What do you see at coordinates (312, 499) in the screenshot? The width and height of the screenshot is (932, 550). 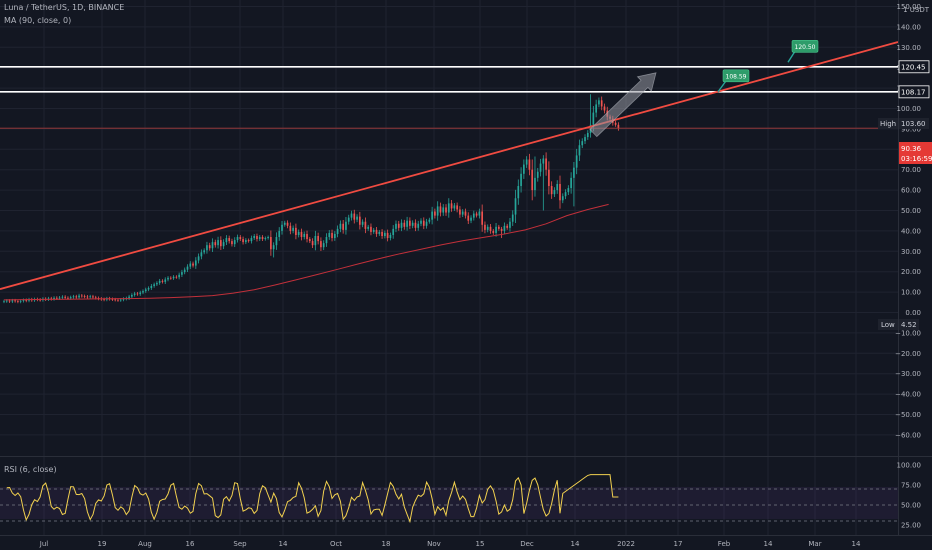 I see `rsi-line` at bounding box center [312, 499].